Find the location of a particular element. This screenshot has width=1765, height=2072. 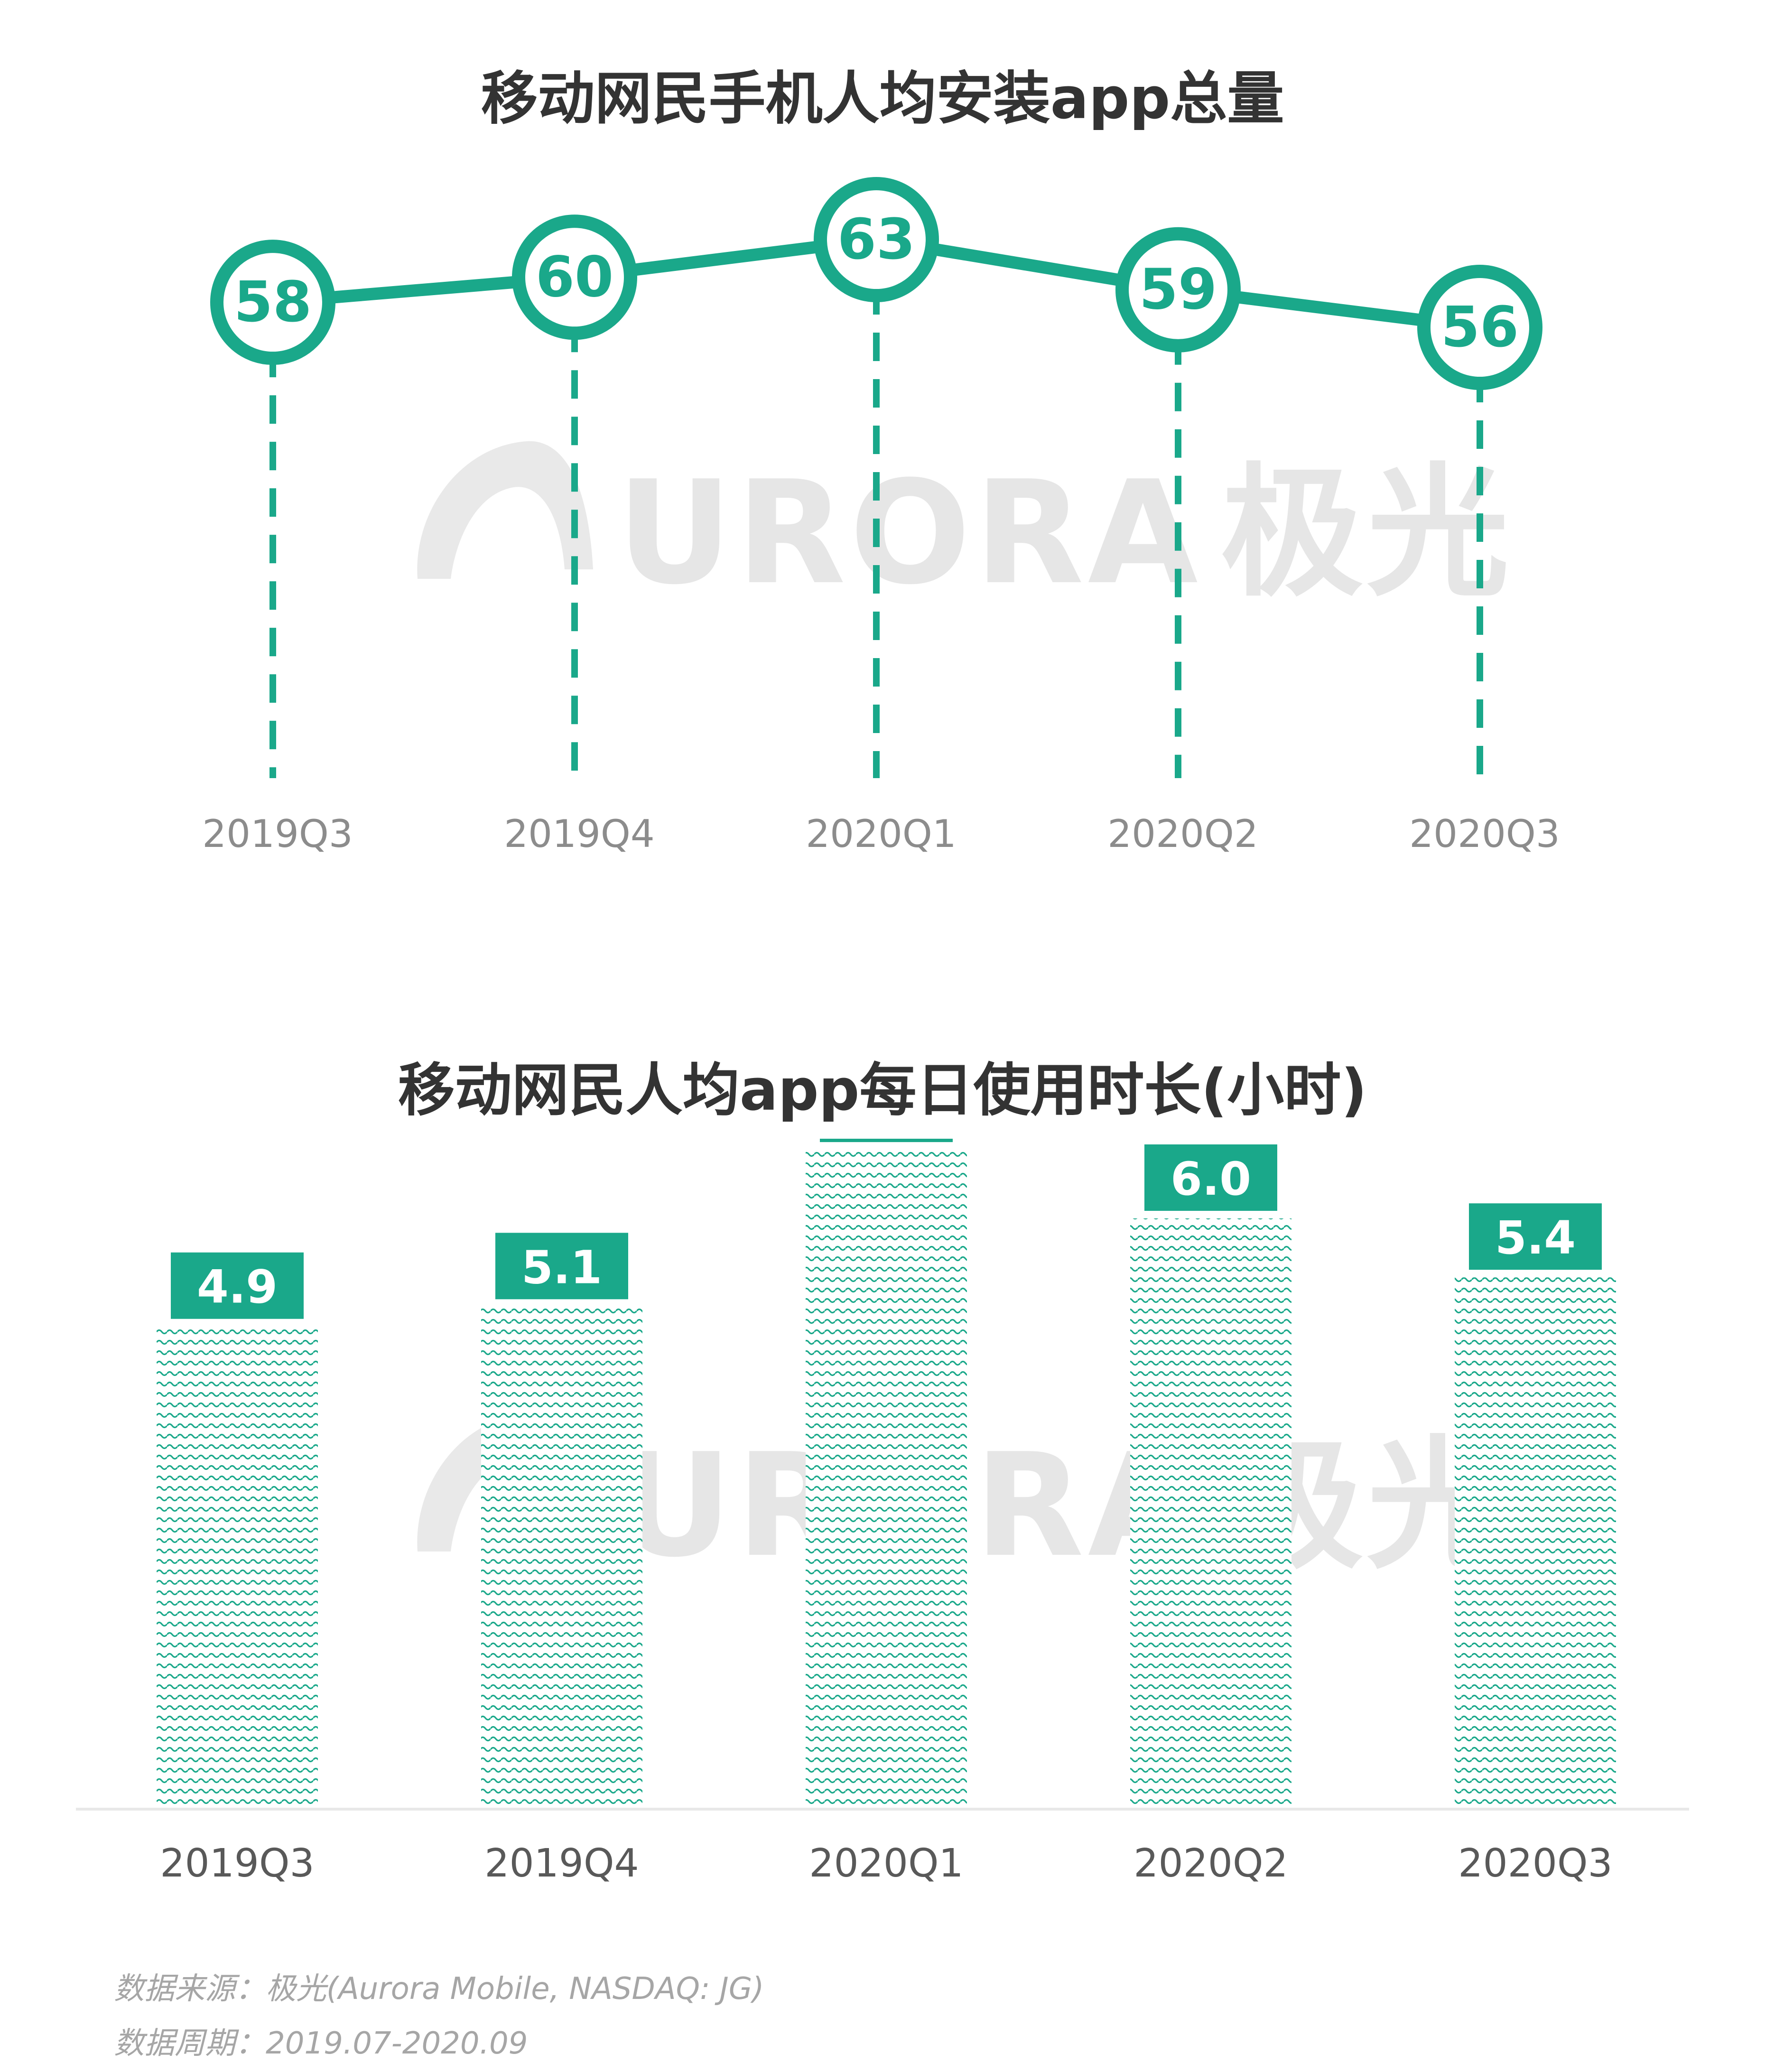

value-label-box-2020Q2 is located at coordinates (1210, 1177).